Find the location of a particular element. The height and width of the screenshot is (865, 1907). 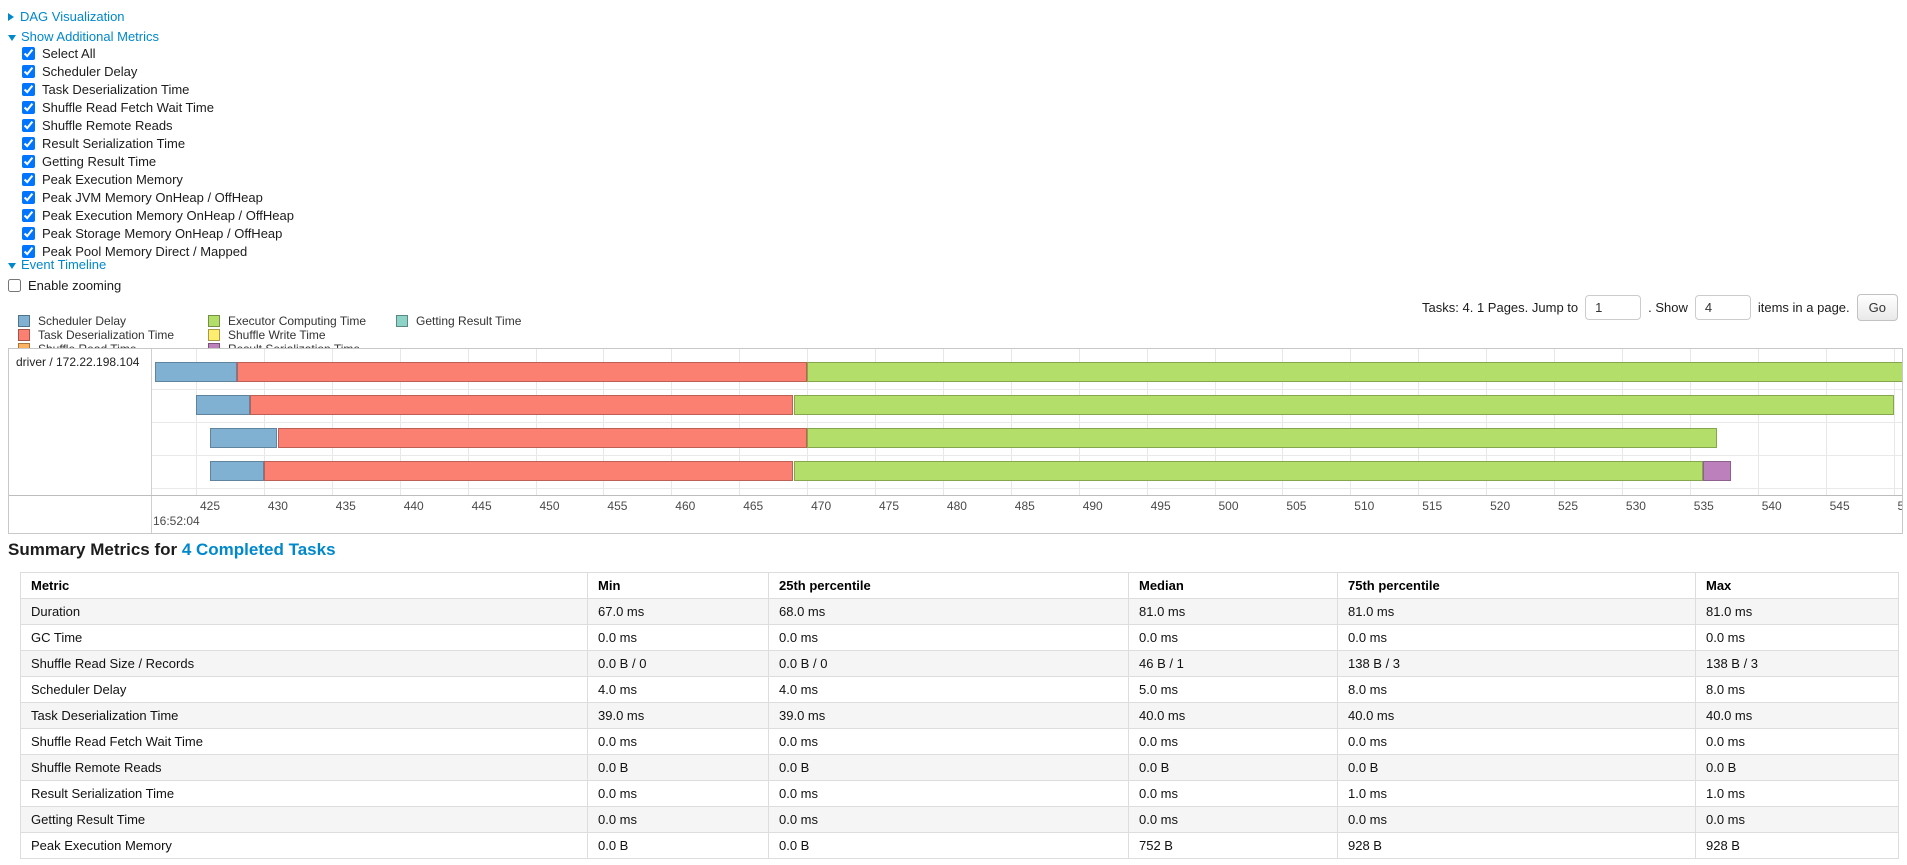

jump-to-page-input is located at coordinates (1613, 307).